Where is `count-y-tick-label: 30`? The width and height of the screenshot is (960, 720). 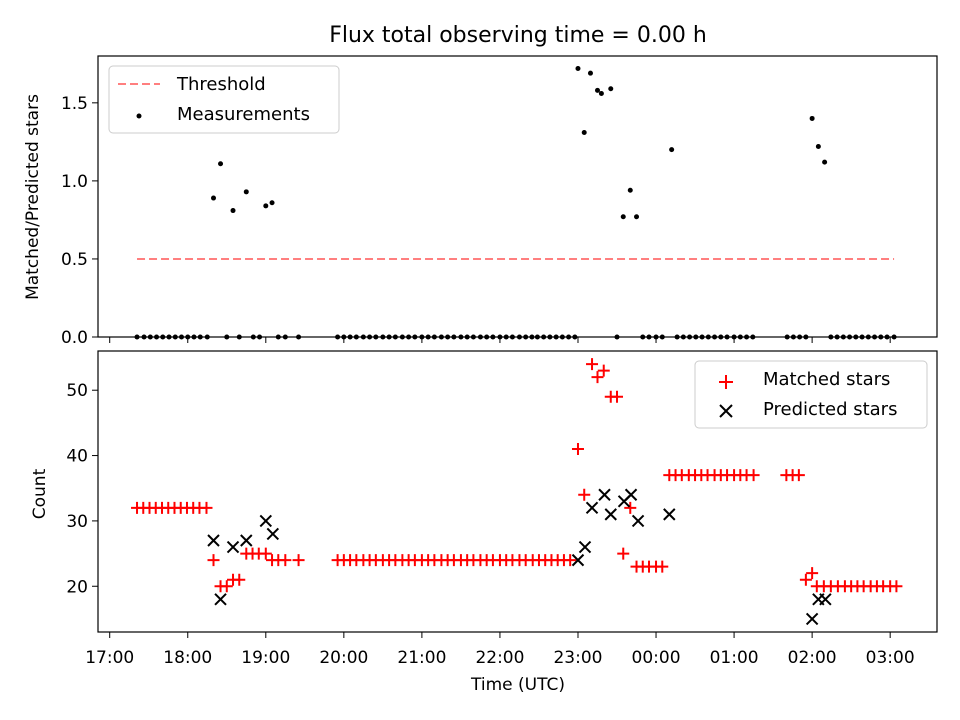
count-y-tick-label: 30 is located at coordinates (77, 522).